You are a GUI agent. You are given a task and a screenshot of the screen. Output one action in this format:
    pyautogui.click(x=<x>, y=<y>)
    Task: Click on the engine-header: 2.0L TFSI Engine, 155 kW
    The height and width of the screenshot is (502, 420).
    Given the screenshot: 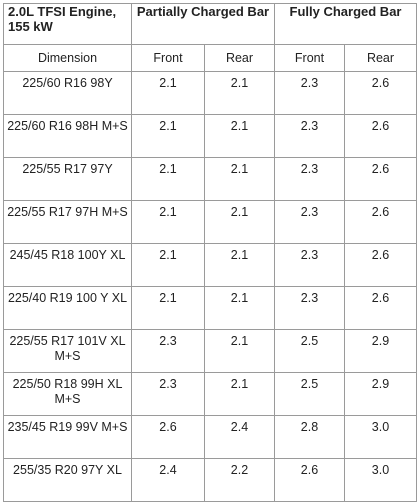 What is the action you would take?
    pyautogui.click(x=67, y=24)
    